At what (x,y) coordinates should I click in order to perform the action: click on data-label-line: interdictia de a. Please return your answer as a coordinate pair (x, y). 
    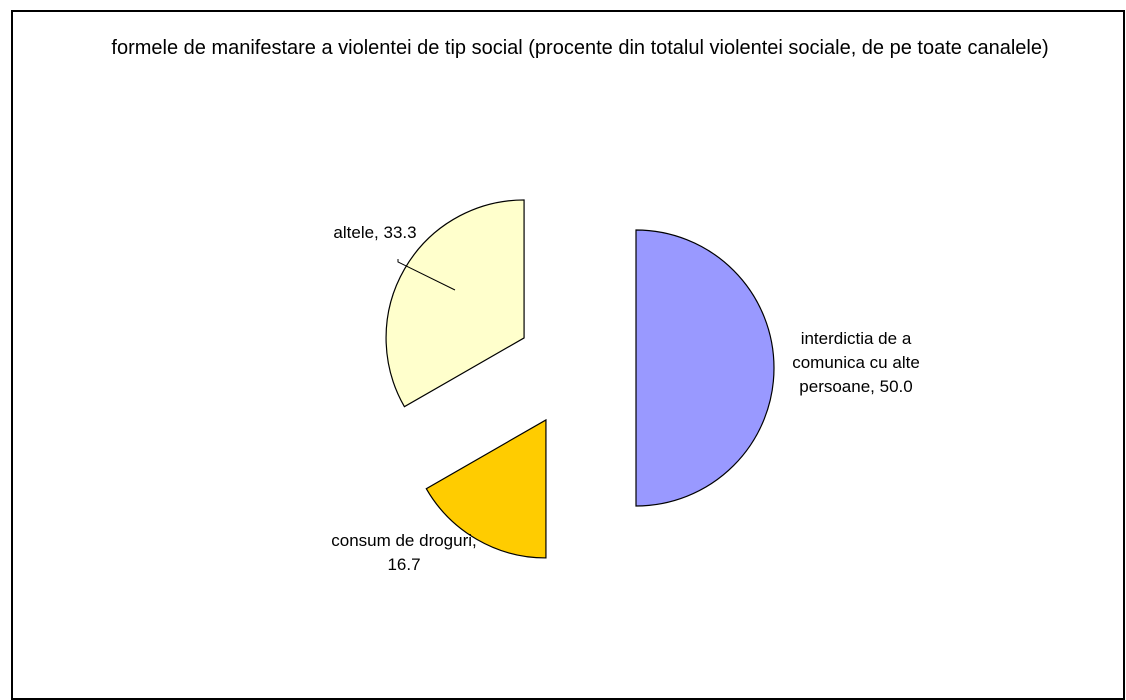
    Looking at the image, I should click on (856, 338).